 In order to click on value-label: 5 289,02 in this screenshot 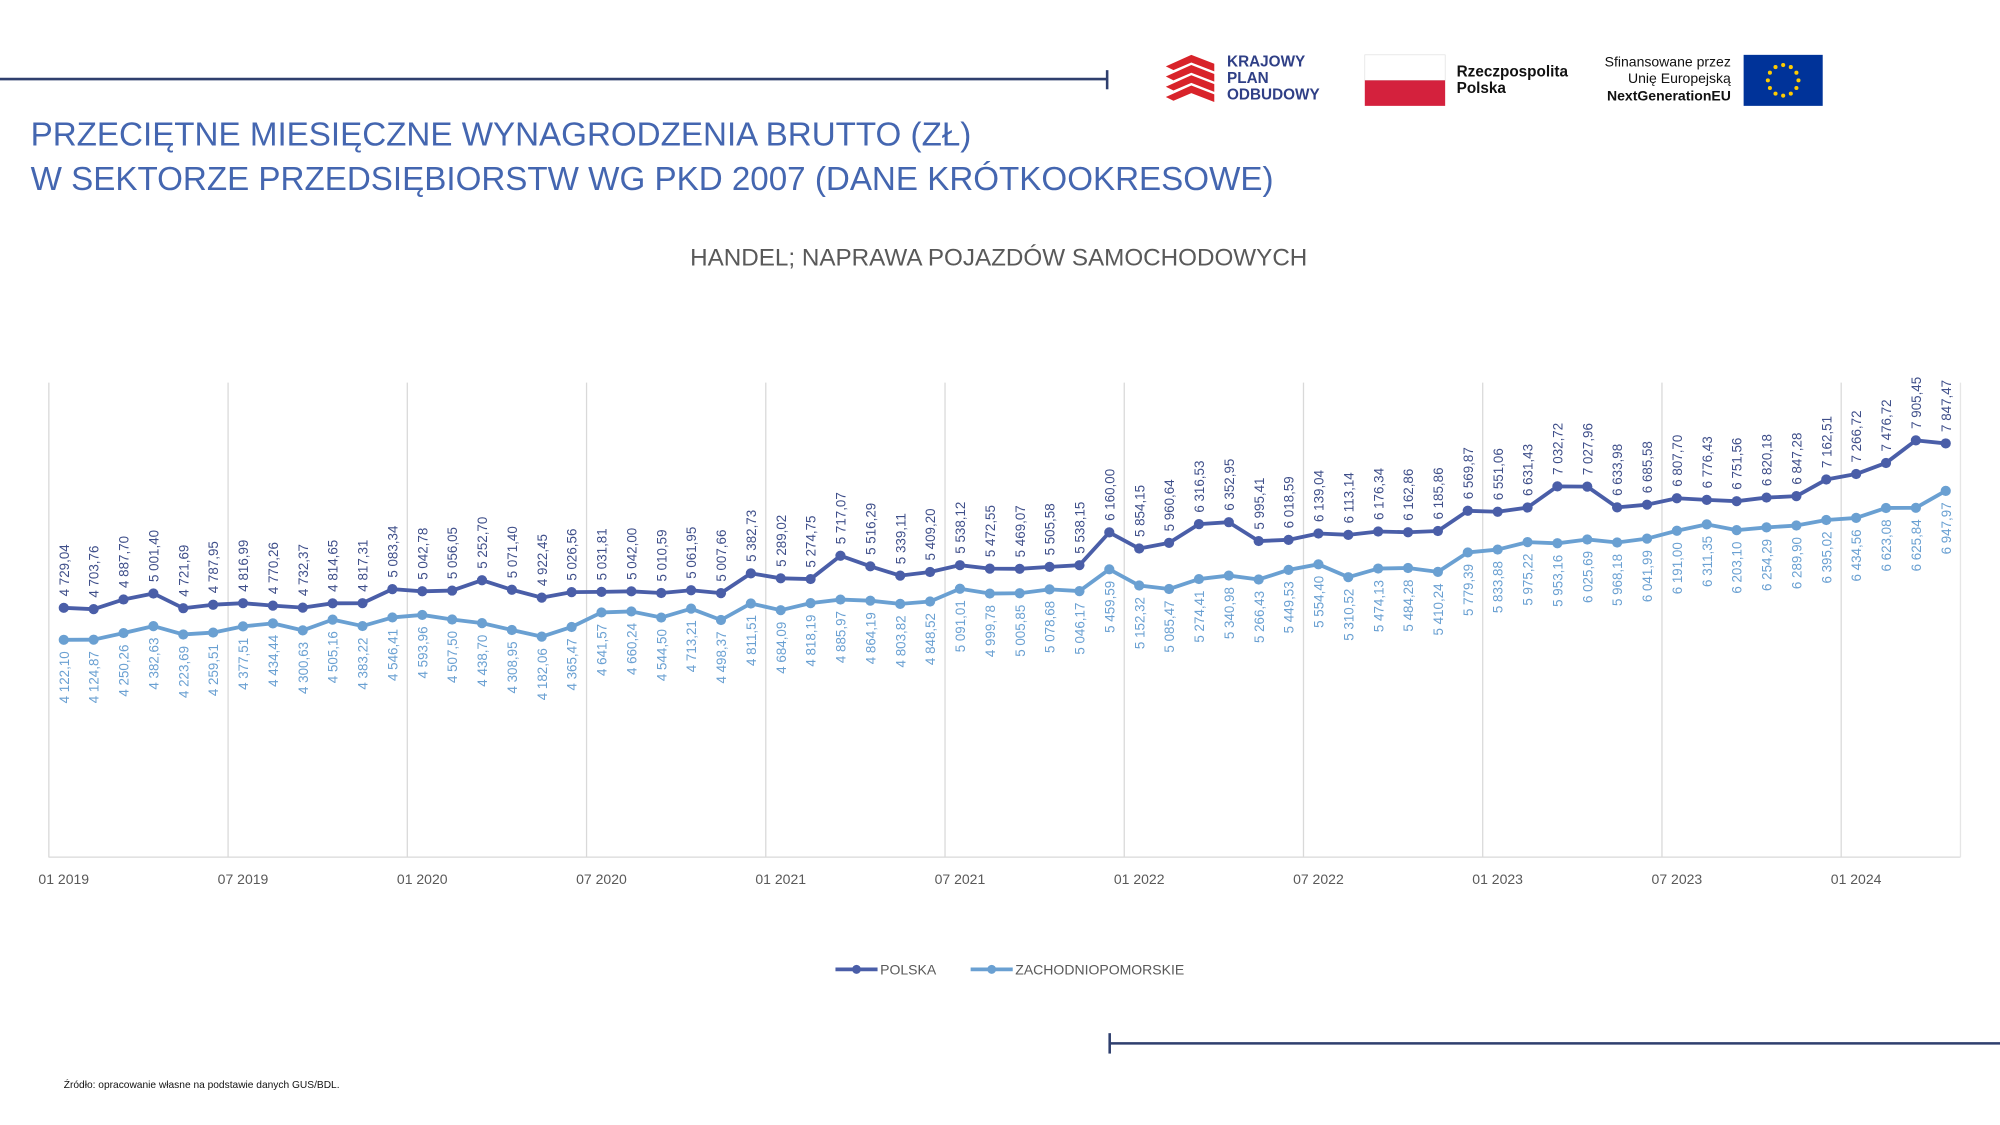, I will do `click(781, 541)`.